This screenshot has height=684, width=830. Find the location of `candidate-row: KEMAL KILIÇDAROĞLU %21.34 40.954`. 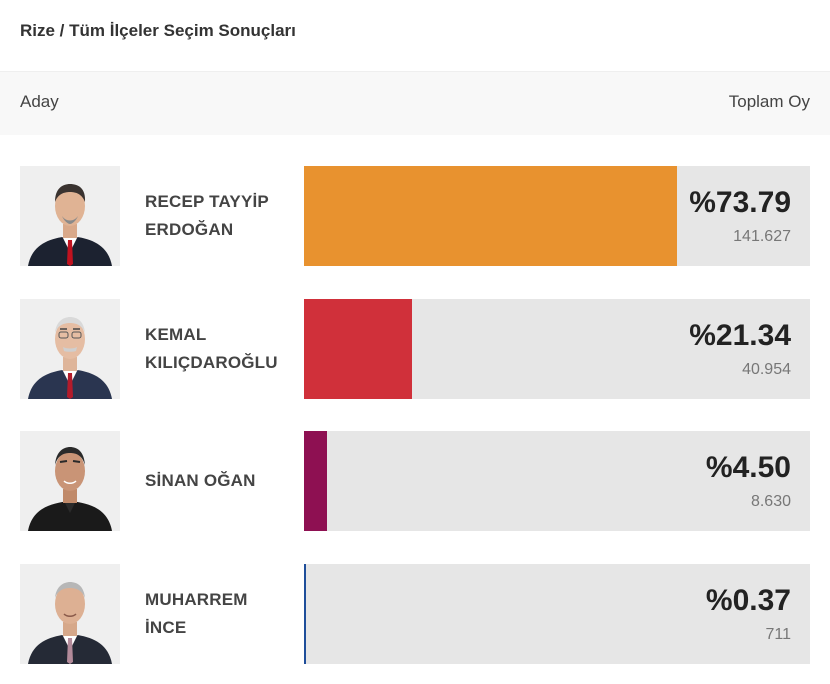

candidate-row: KEMAL KILIÇDAROĞLU %21.34 40.954 is located at coordinates (415, 349).